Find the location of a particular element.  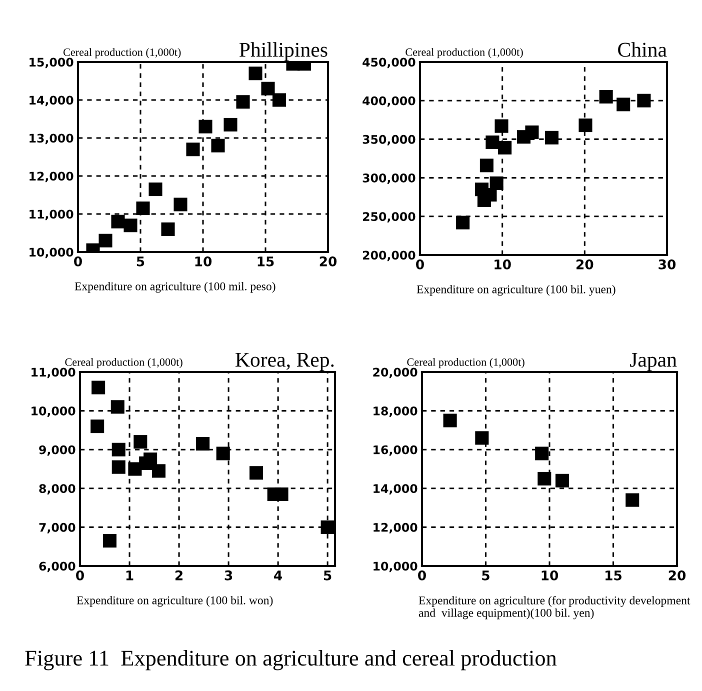

x-tick-label: 3 is located at coordinates (228, 575).